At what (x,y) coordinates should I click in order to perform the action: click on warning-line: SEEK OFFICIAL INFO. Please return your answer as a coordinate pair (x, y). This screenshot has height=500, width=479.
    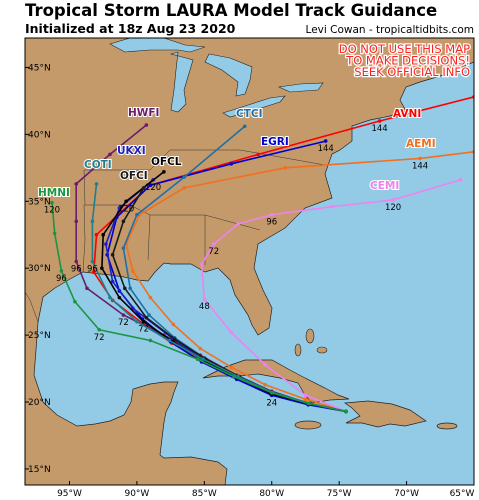
    Looking at the image, I should click on (412, 72).